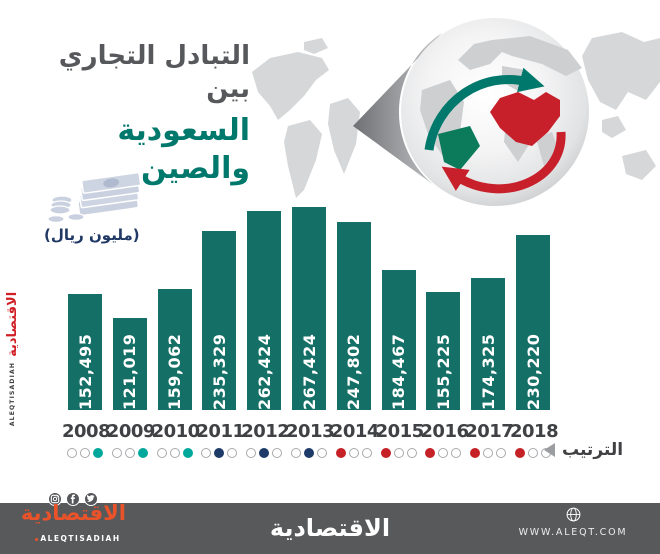  Describe the element at coordinates (78, 538) in the screenshot. I see `footer-brand-latin: ALEQTISADIAH` at that location.